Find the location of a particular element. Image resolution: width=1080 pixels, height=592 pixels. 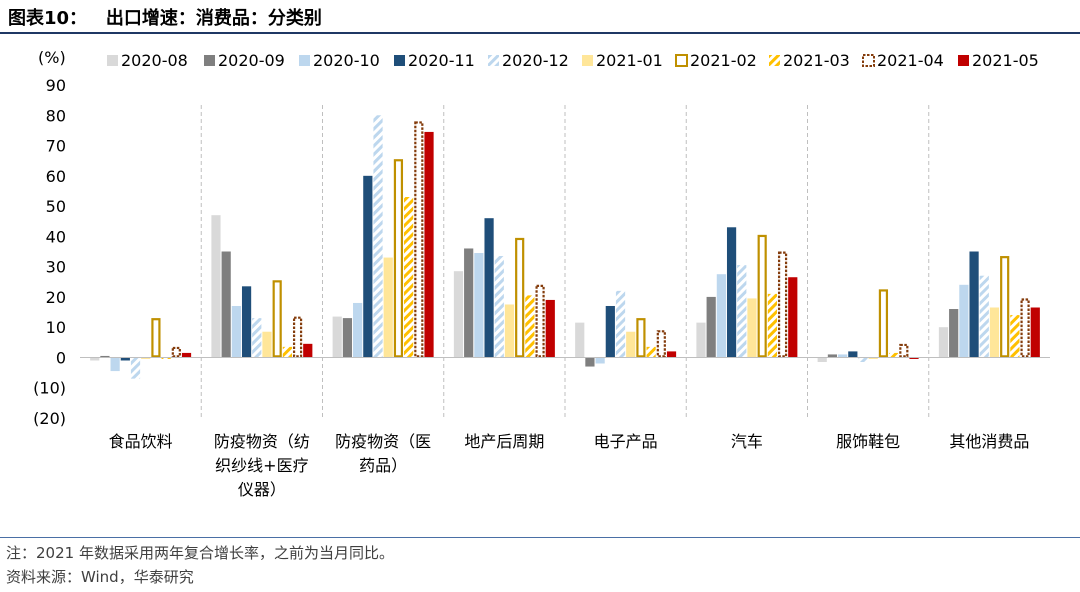

x-category-label: 服饰鞋包 is located at coordinates (868, 441).